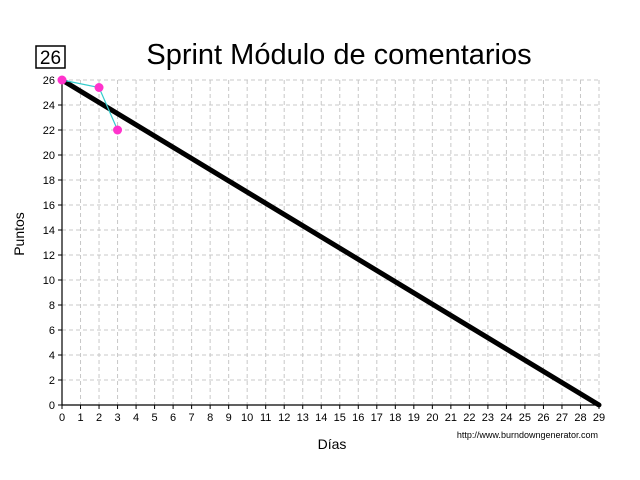 The height and width of the screenshot is (480, 640). What do you see at coordinates (469, 418) in the screenshot?
I see `x-tick-label: 22` at bounding box center [469, 418].